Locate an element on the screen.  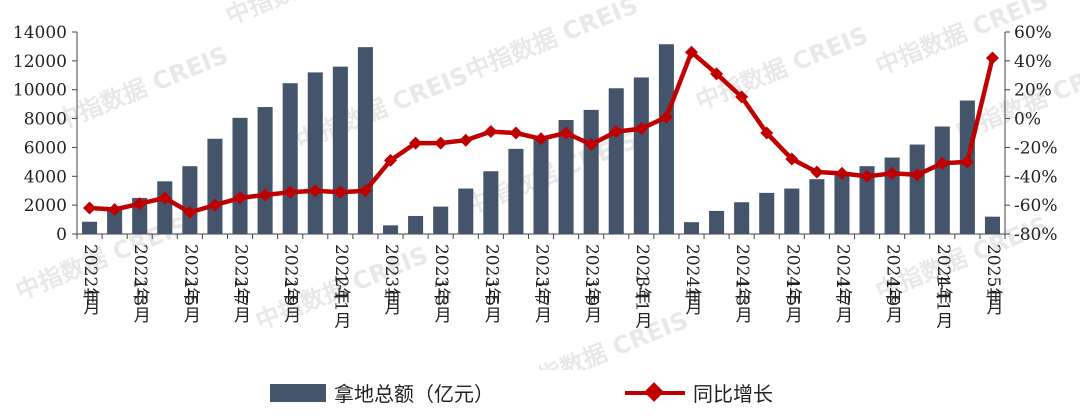
y-left-tick-label: 0 is located at coordinates (61, 235).